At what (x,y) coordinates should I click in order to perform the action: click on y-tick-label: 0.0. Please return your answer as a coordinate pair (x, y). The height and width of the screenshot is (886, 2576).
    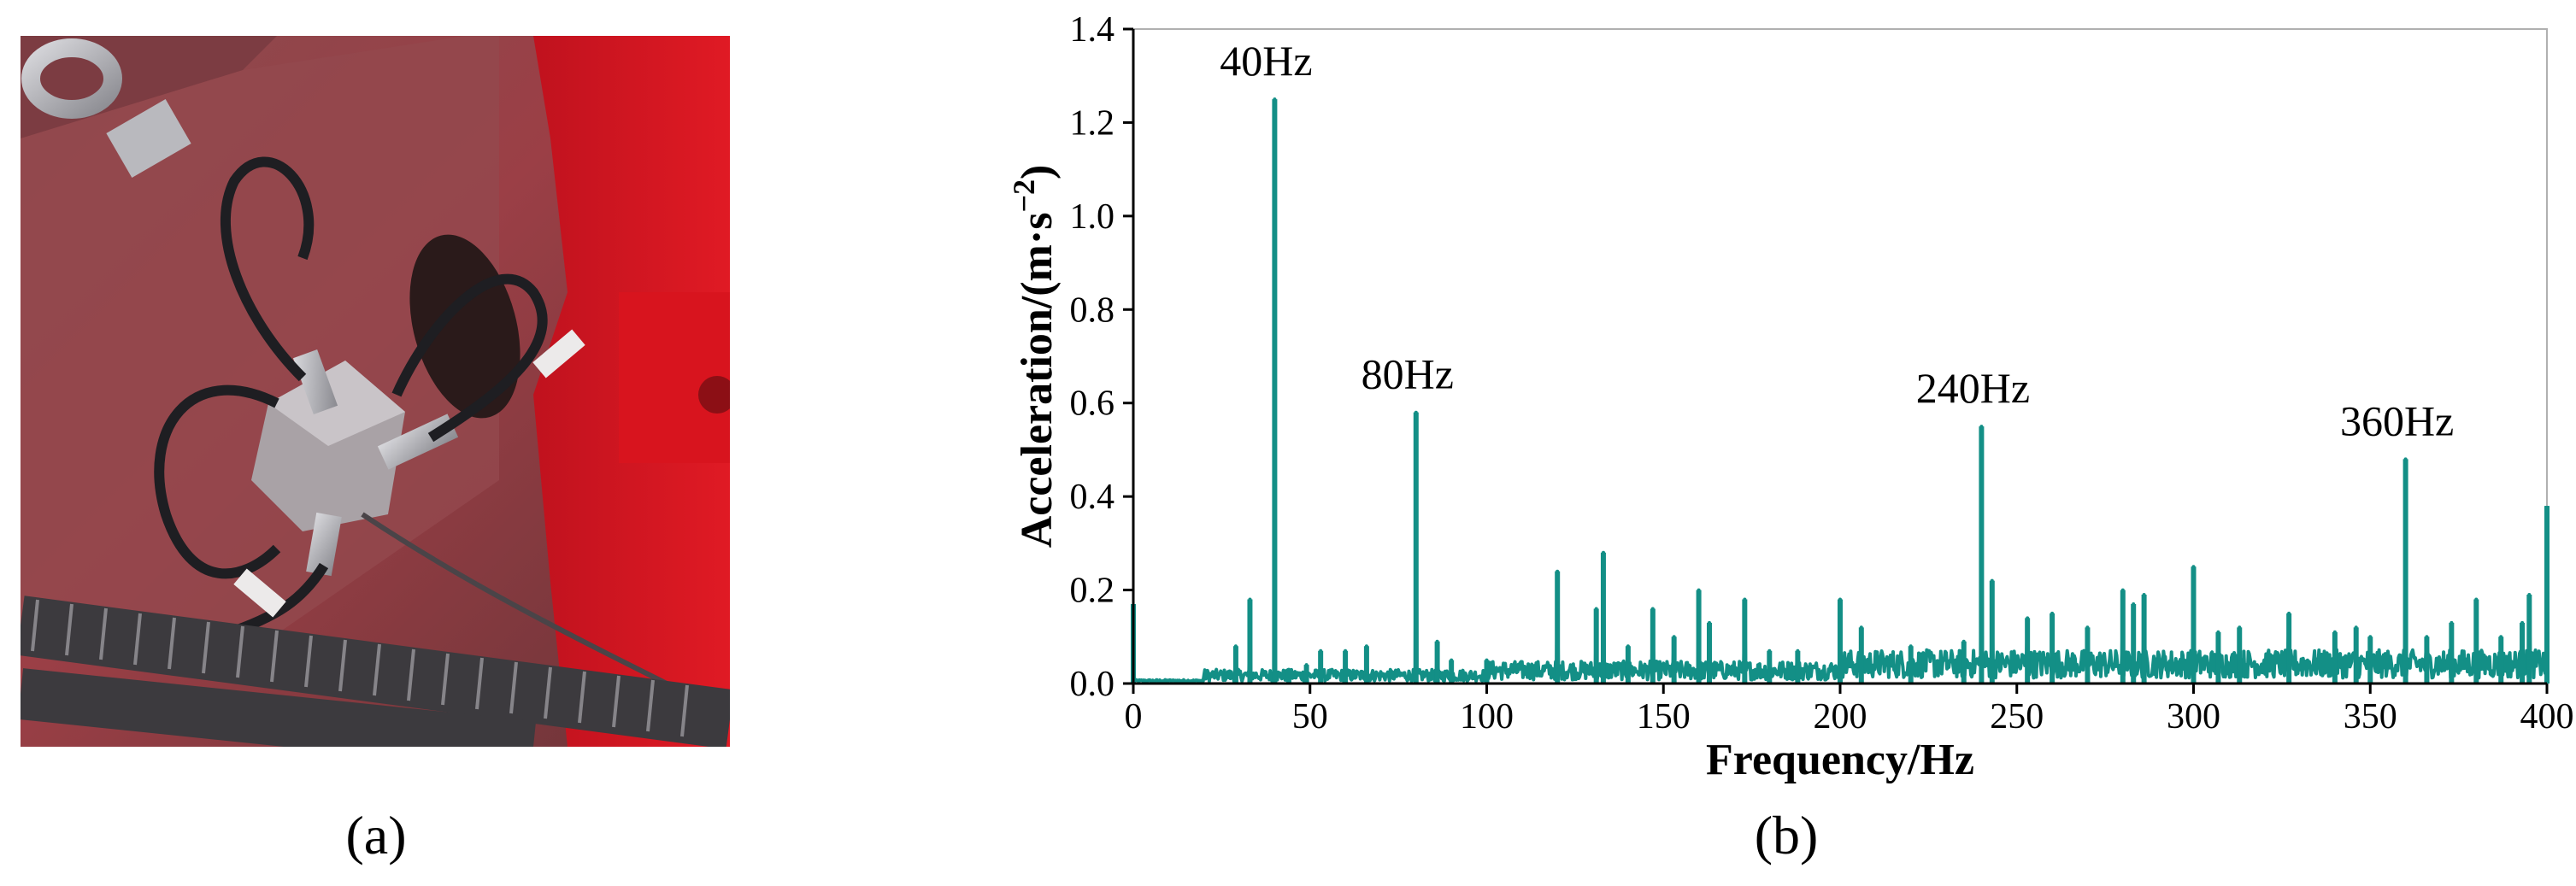
    Looking at the image, I should click on (1092, 684).